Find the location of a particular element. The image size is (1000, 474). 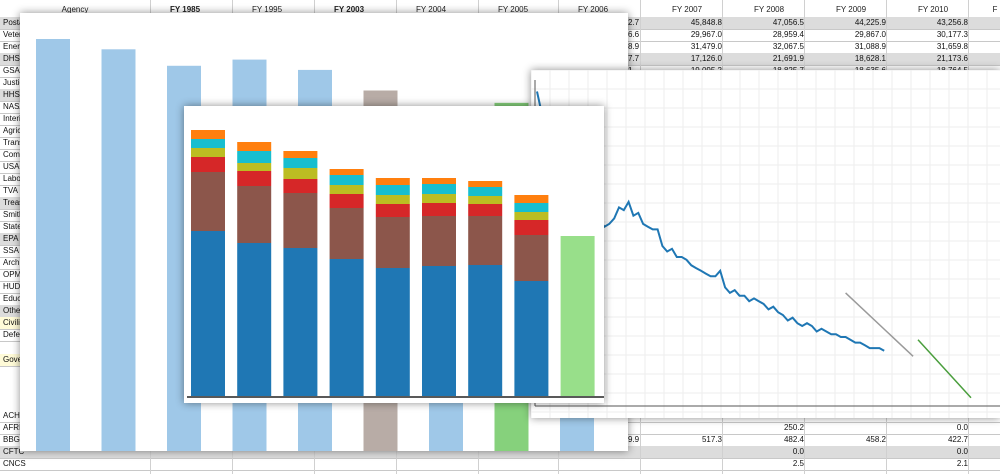

col-header-next: F is located at coordinates (995, 9).